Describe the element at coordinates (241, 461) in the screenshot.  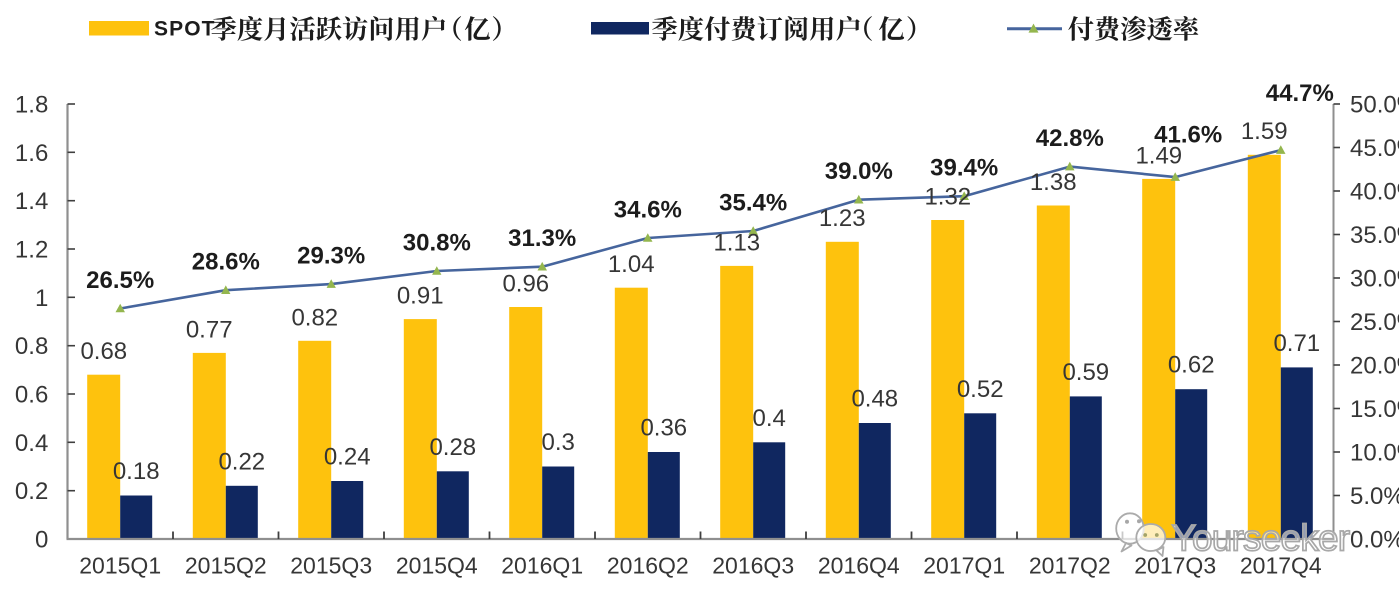
I see `svg-text: 0.22` at that location.